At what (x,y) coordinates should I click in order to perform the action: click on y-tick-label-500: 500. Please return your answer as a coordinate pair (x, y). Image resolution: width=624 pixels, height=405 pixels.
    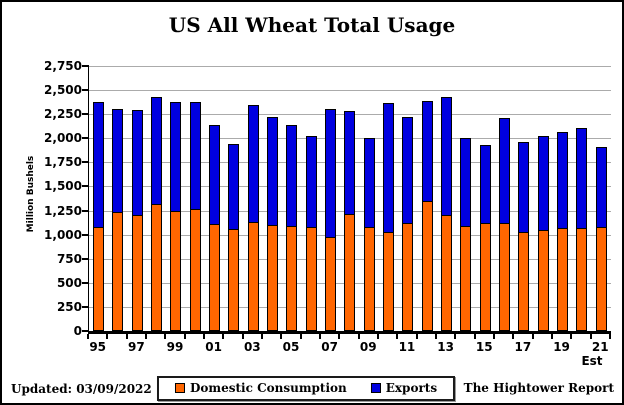
    Looking at the image, I should click on (69, 282).